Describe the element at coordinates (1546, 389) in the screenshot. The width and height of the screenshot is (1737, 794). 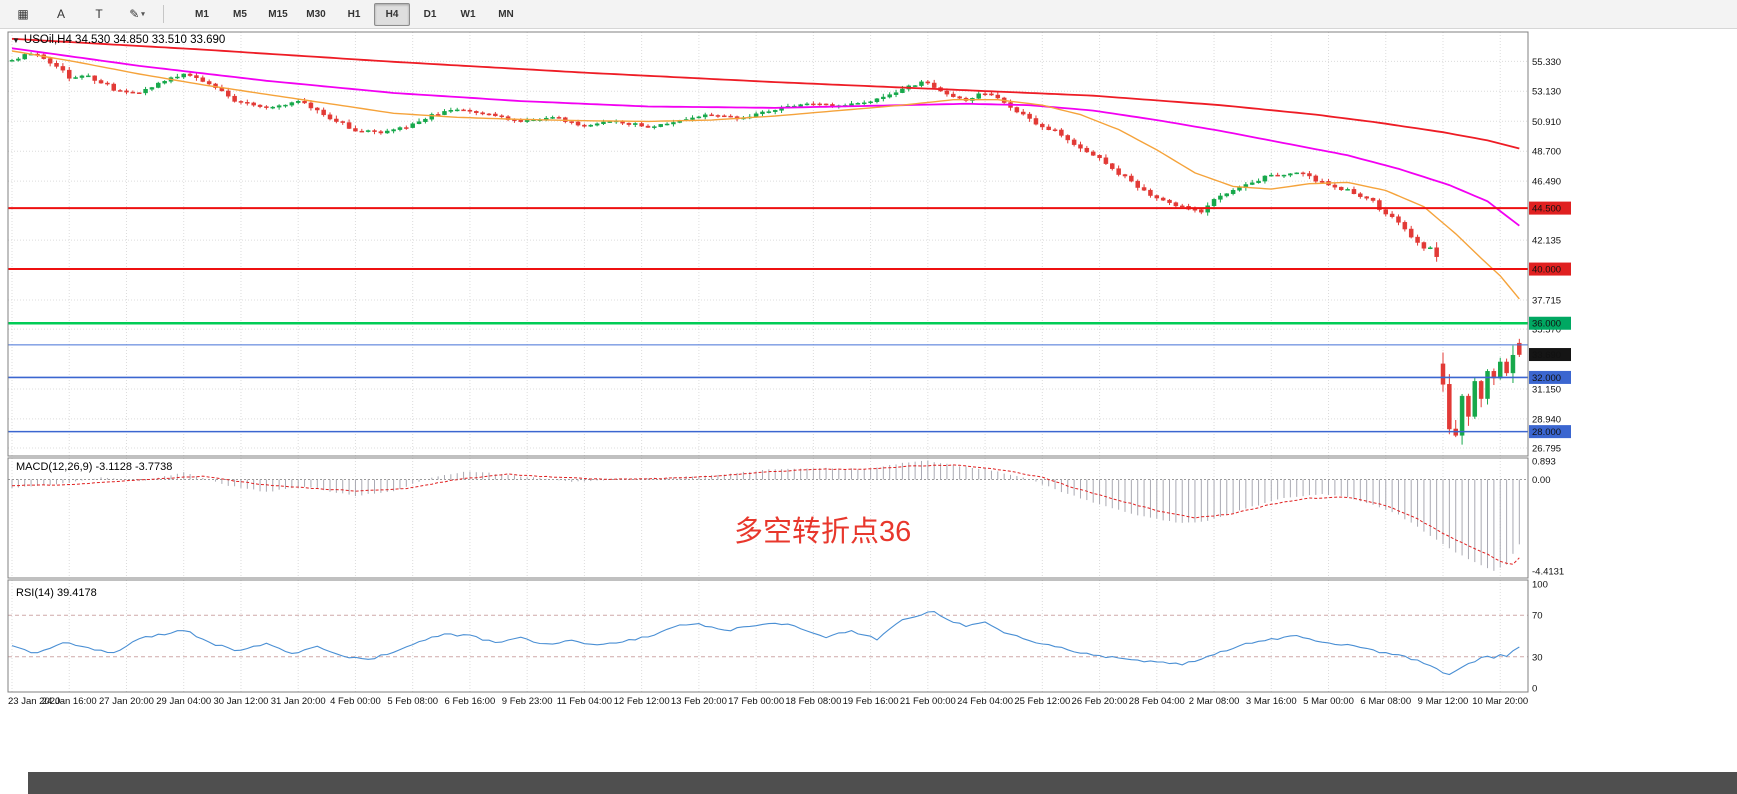
I see `svg-text: 31.150` at that location.